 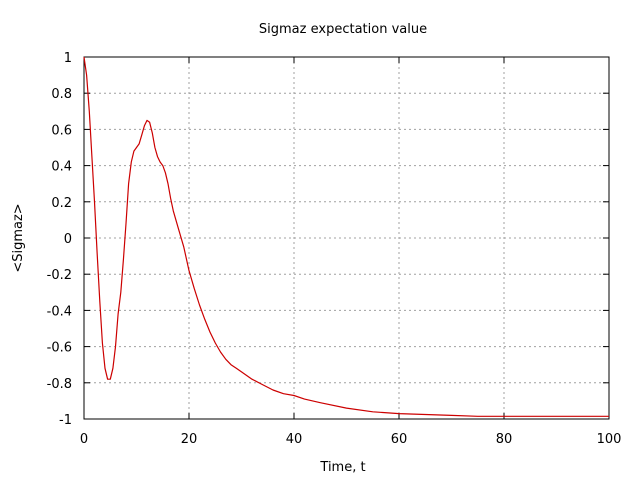 What do you see at coordinates (68, 239) in the screenshot?
I see `y-tick-label: 0` at bounding box center [68, 239].